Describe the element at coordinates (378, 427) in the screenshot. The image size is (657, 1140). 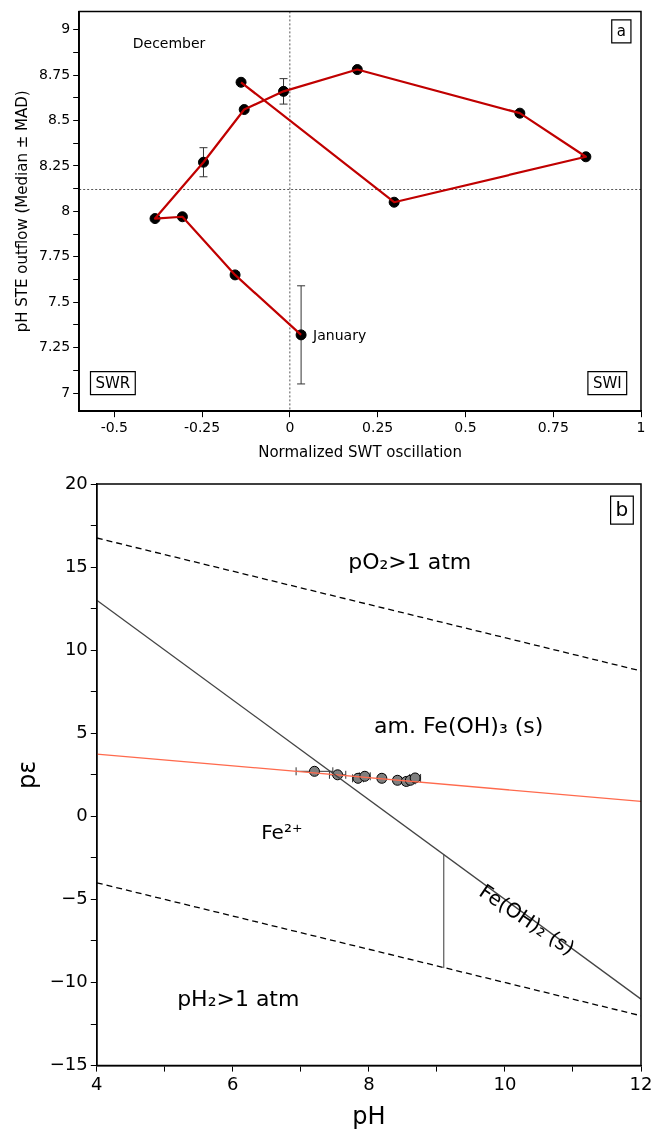
I see `x-tick-label: 0.25` at that location.